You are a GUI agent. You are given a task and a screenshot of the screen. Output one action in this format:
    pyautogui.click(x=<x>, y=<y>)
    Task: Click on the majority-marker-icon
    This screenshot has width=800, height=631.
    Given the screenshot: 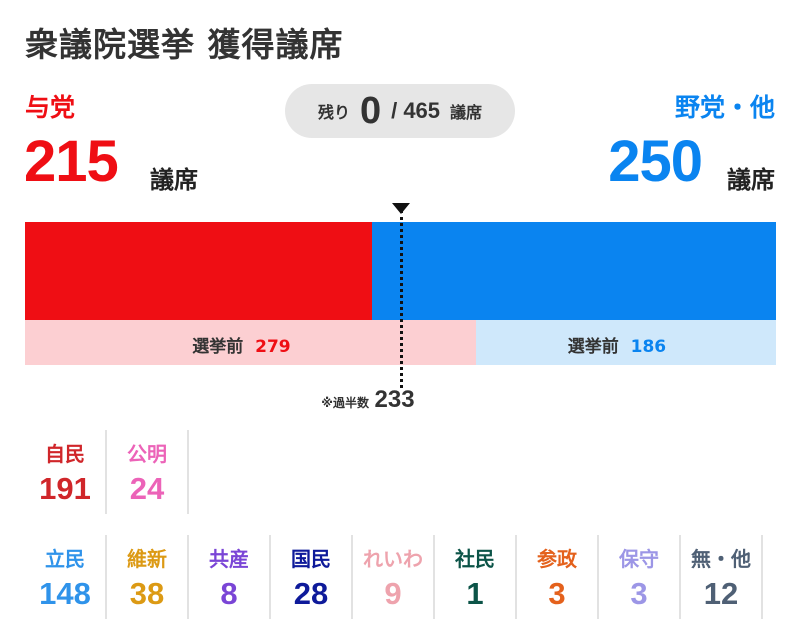 What is the action you would take?
    pyautogui.click(x=401, y=208)
    